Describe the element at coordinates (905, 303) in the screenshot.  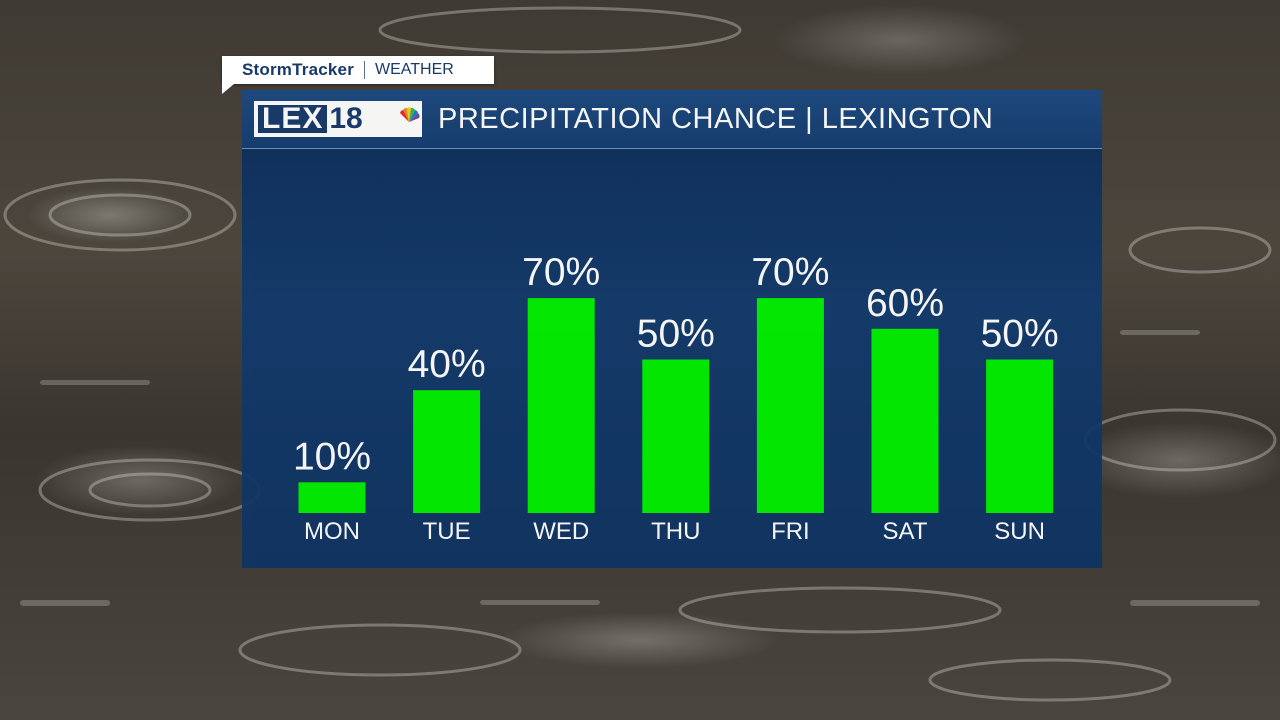
I see `value-label-sat: 60%` at that location.